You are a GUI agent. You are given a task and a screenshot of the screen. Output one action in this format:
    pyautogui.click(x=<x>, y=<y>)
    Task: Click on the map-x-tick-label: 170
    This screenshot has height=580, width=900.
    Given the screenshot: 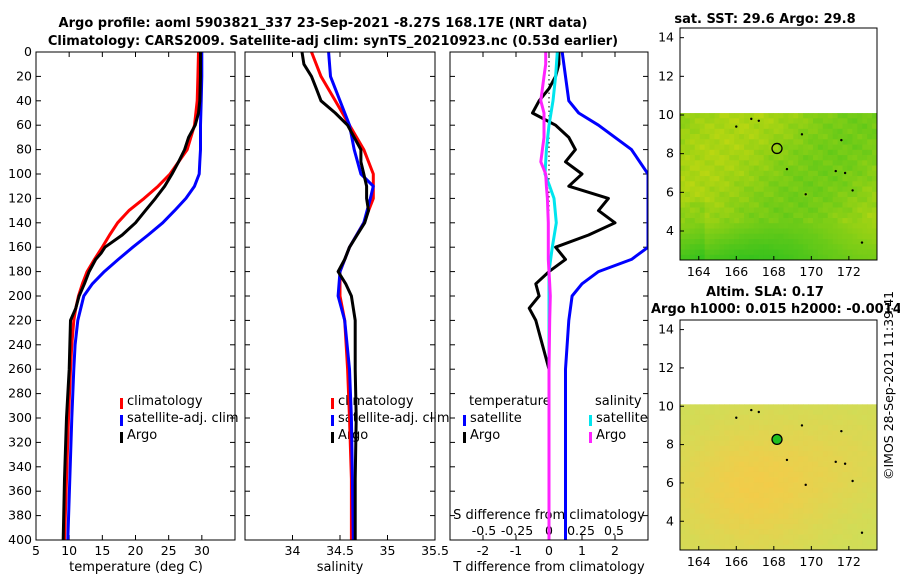 What is the action you would take?
    pyautogui.click(x=811, y=561)
    